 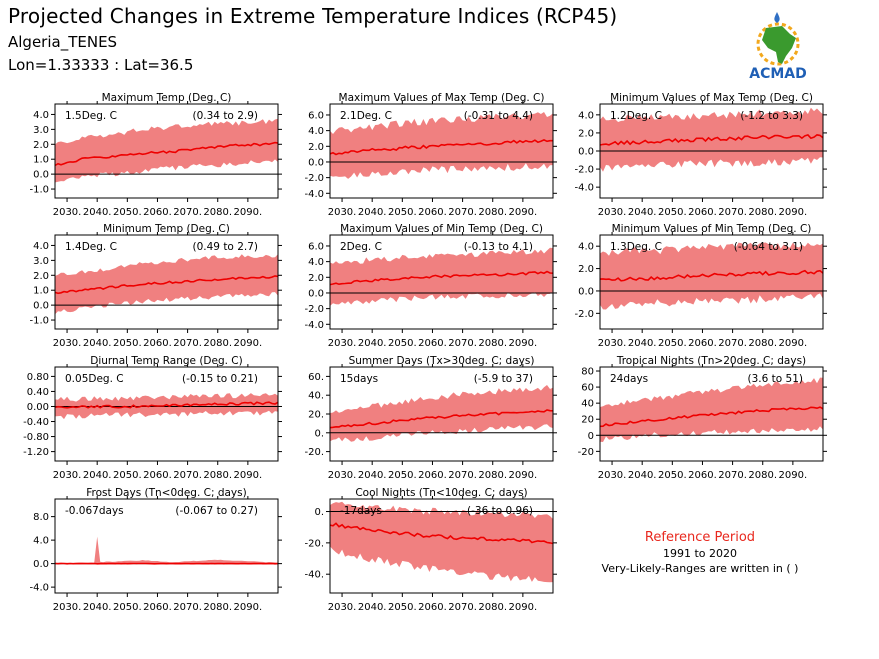 I want to click on y-tick-label: 20., so click(x=316, y=415).